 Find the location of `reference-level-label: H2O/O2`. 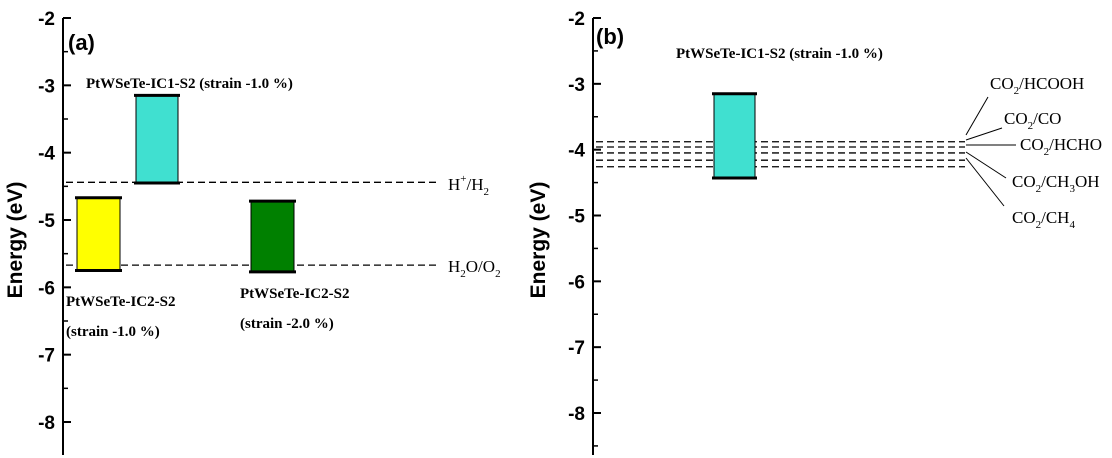

reference-level-label: H2O/O2 is located at coordinates (474, 268).